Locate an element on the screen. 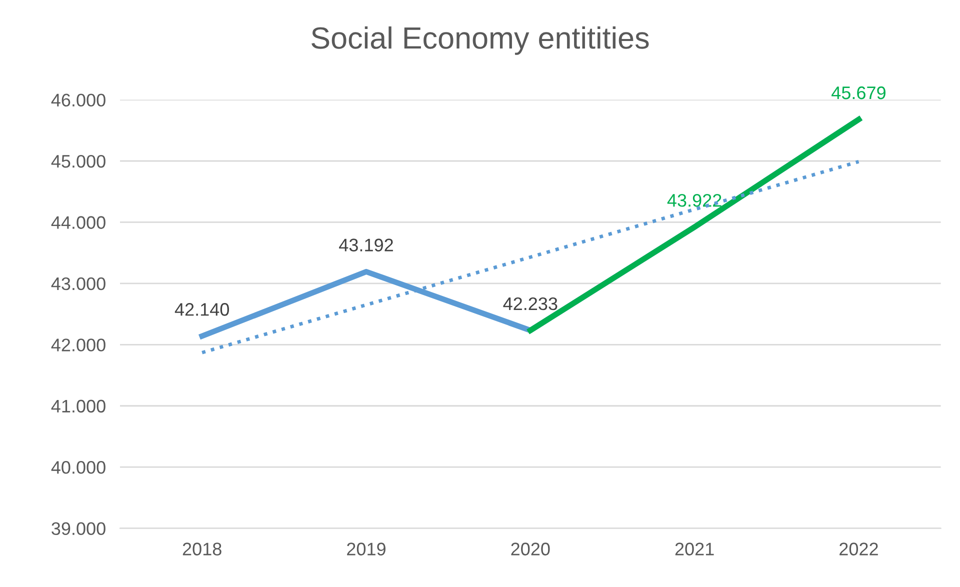  x-tick-label: 2021 is located at coordinates (694, 549).